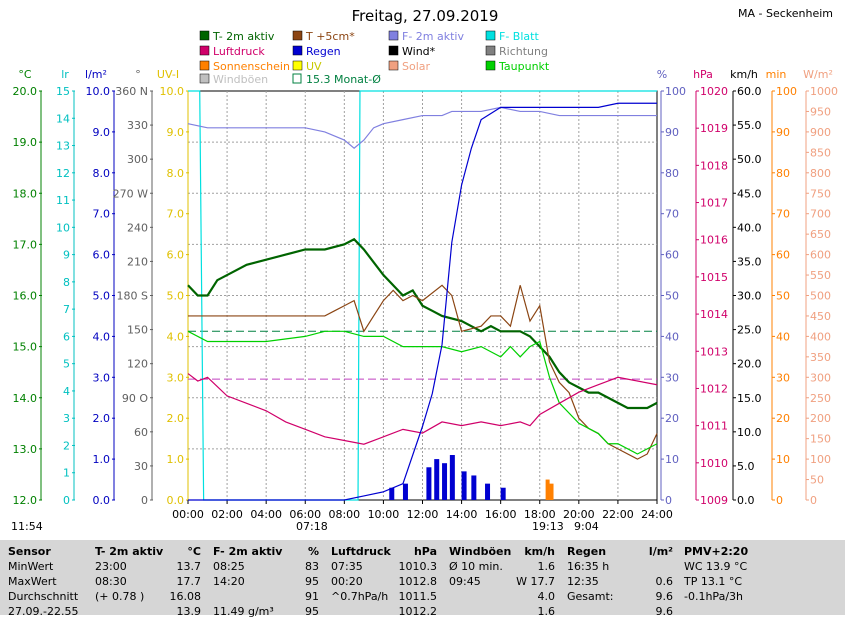 The image size is (845, 619). Describe the element at coordinates (176, 255) in the screenshot. I see `tick-label-uv: 6.0` at that location.